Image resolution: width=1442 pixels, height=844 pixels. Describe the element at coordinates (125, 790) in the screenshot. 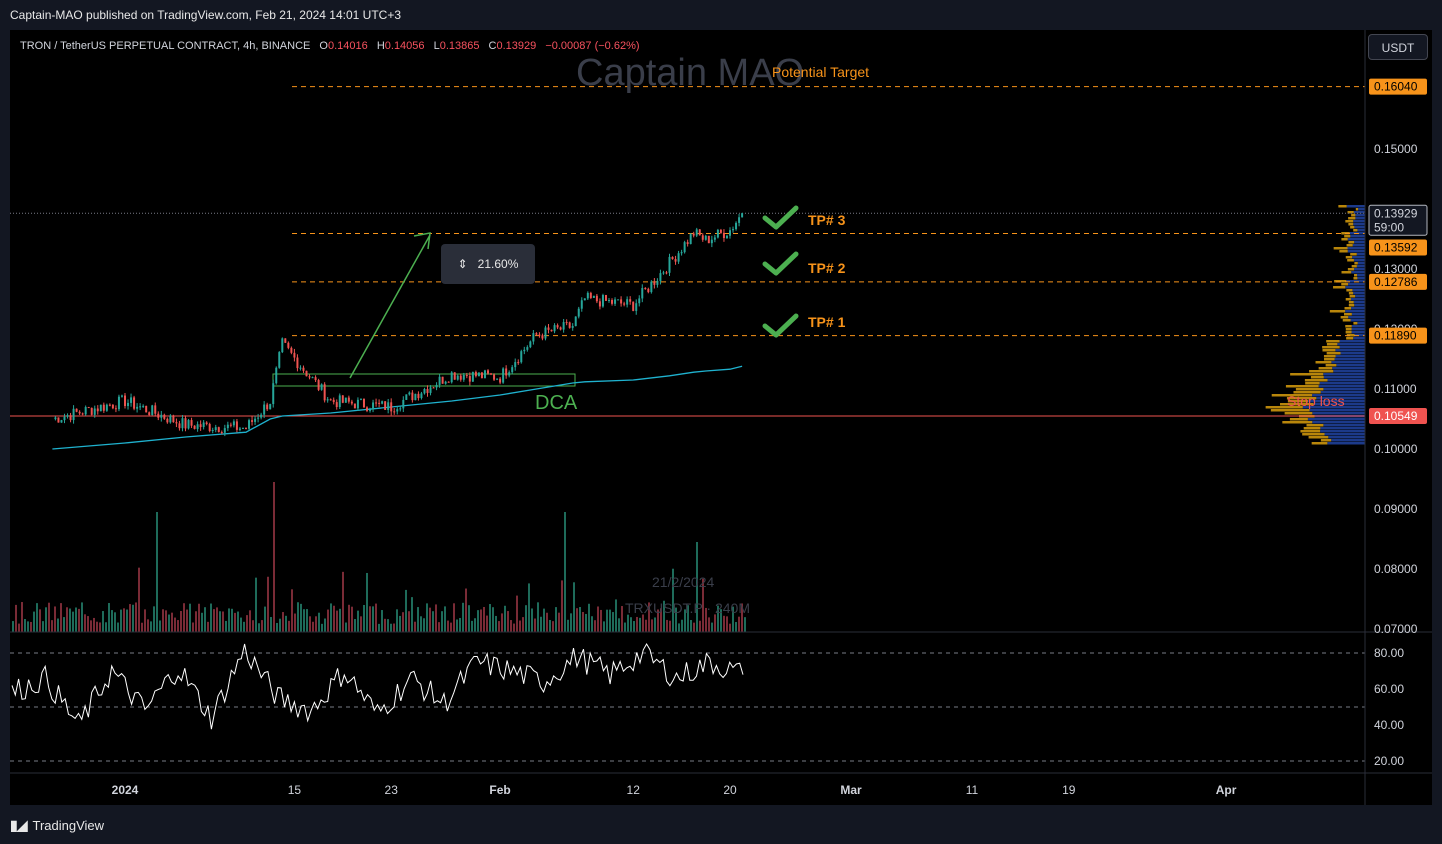

I see `time-tick-label: 2024` at that location.